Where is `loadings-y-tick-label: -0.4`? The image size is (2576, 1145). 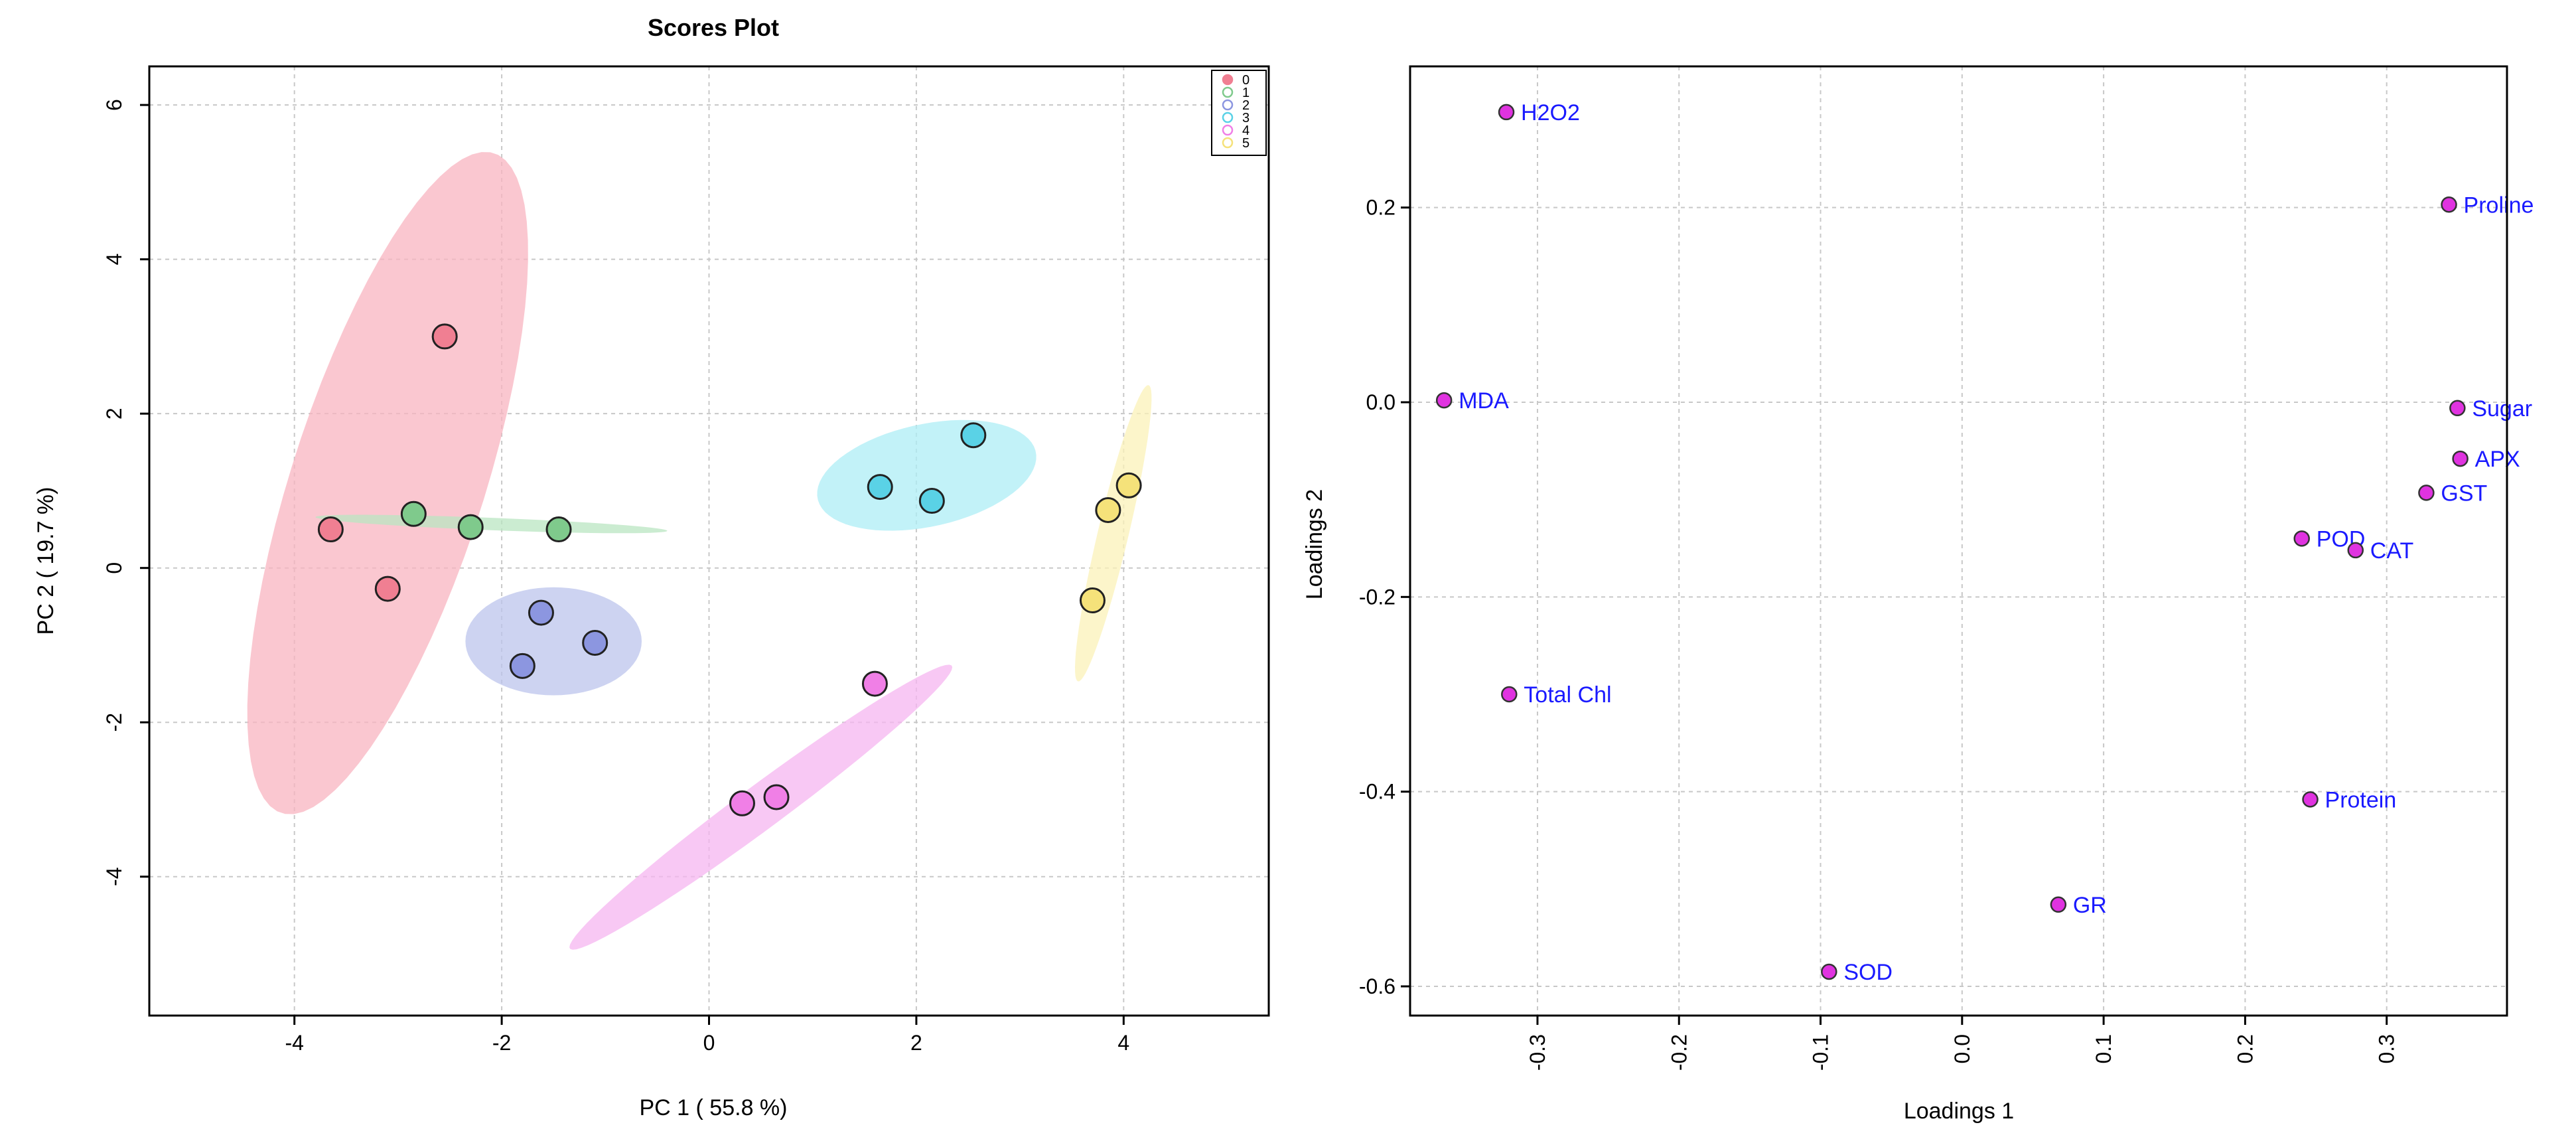
loadings-y-tick-label: -0.4 is located at coordinates (1377, 792).